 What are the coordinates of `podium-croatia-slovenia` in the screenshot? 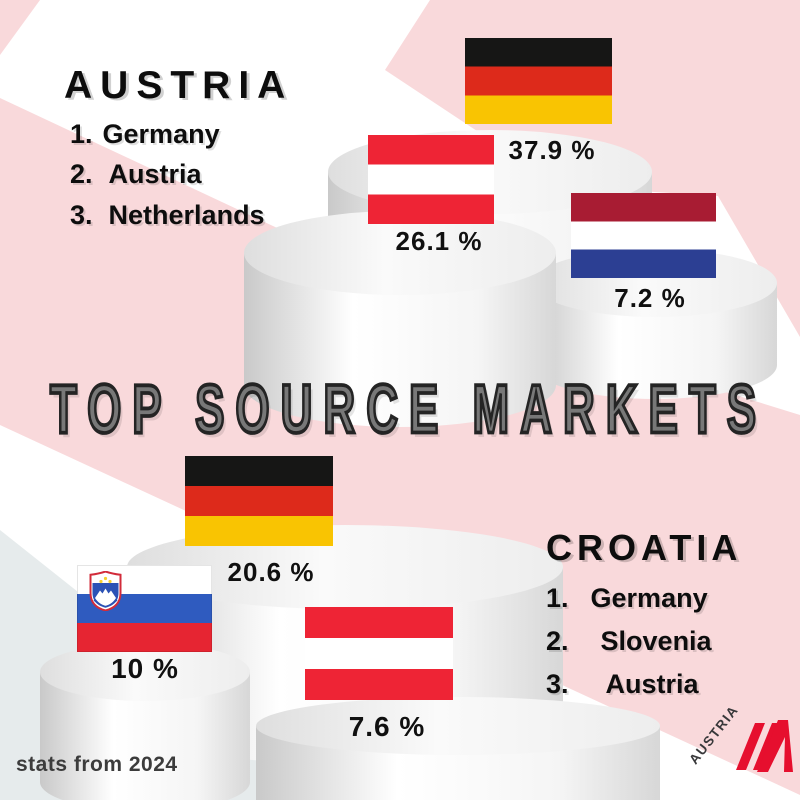 It's located at (145, 721).